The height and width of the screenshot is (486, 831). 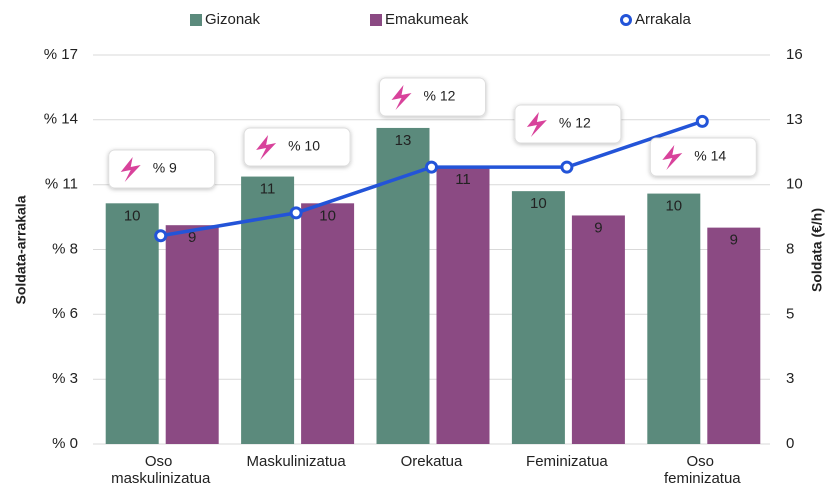 I want to click on x-tick-label: Feminizatua, so click(x=567, y=461).